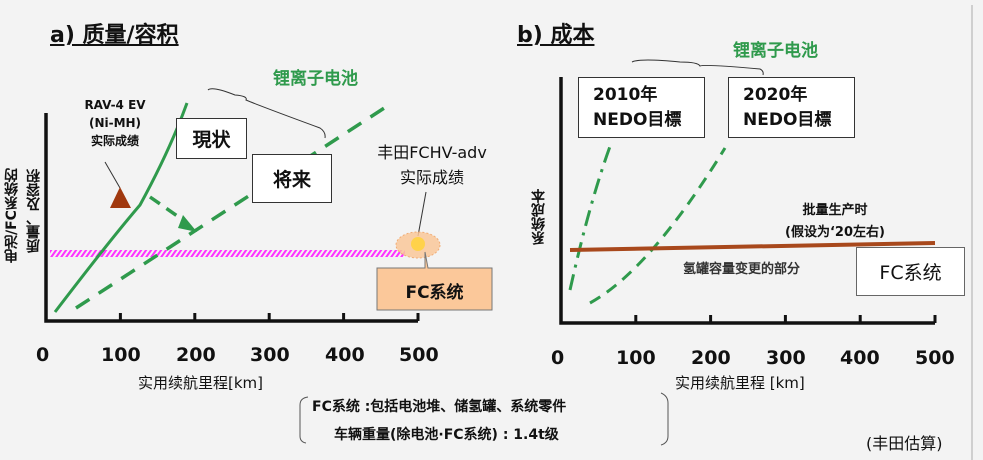 This screenshot has width=983, height=460. Describe the element at coordinates (270, 355) in the screenshot. I see `left-x-tick: 300` at that location.